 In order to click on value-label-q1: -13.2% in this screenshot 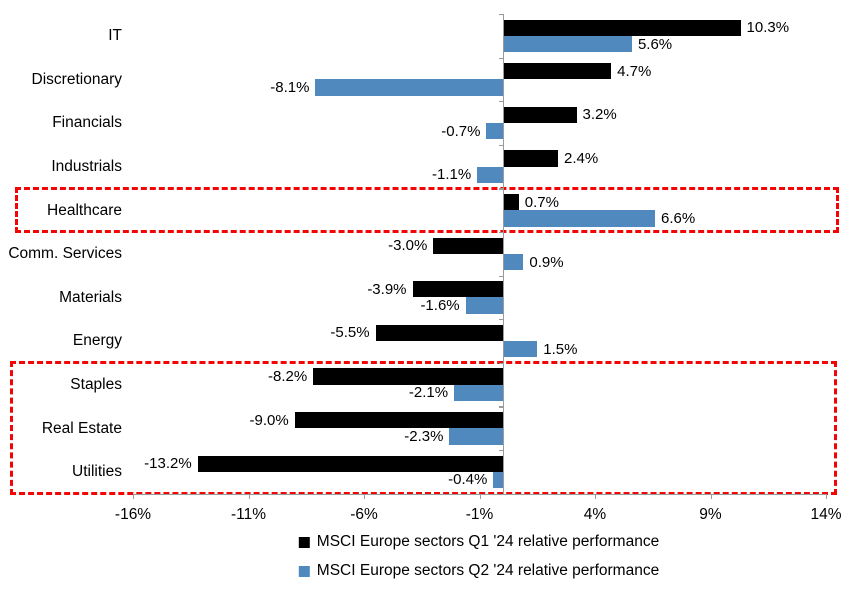, I will do `click(168, 464)`.